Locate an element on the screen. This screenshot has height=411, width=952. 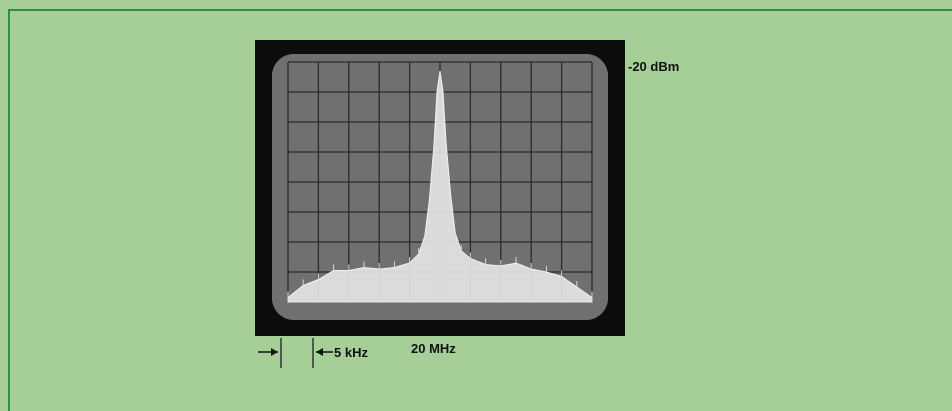
span-per-division-label: 5 kHz is located at coordinates (351, 352).